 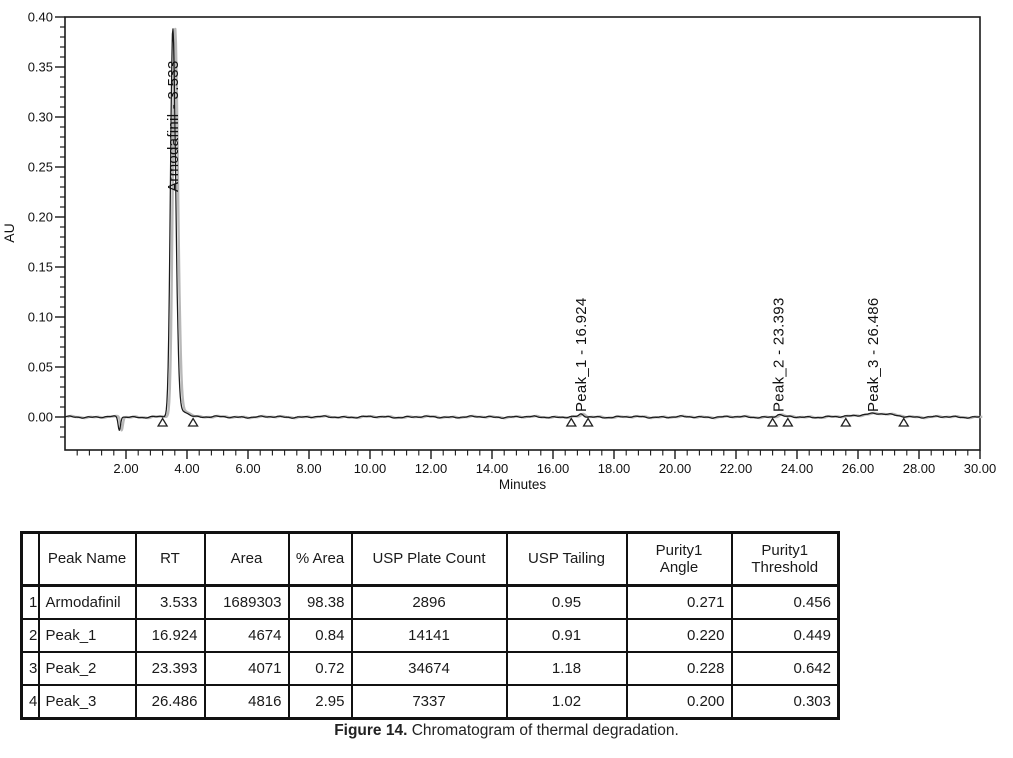 What do you see at coordinates (246, 668) in the screenshot?
I see `table-cell: 4071` at bounding box center [246, 668].